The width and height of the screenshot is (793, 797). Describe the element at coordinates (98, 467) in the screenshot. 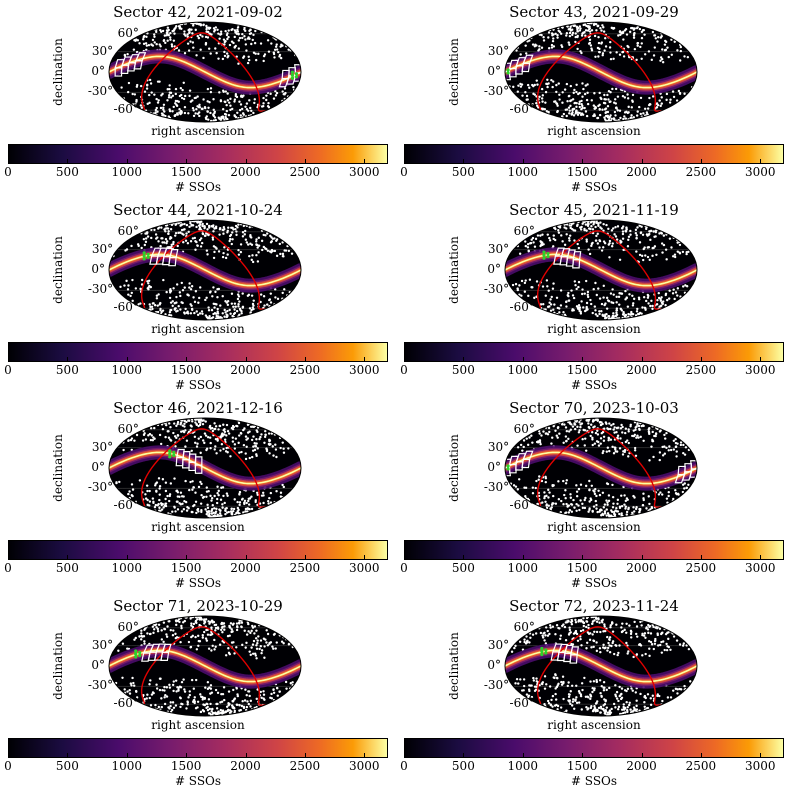

I see `dec-tick-label: 0°` at that location.